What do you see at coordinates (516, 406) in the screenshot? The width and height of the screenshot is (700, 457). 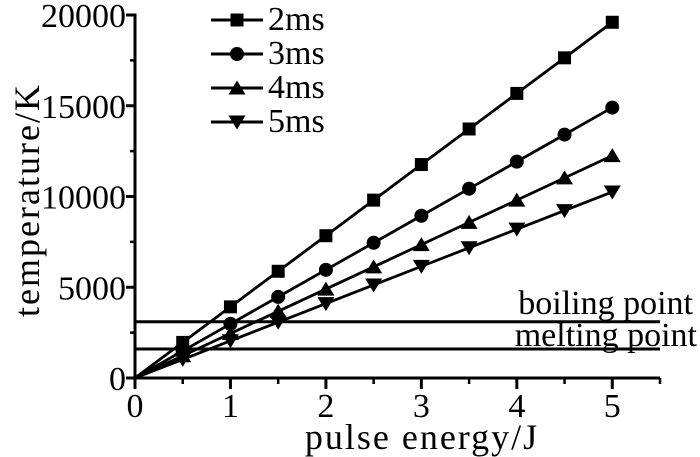 I see `x-tick-label: 4` at bounding box center [516, 406].